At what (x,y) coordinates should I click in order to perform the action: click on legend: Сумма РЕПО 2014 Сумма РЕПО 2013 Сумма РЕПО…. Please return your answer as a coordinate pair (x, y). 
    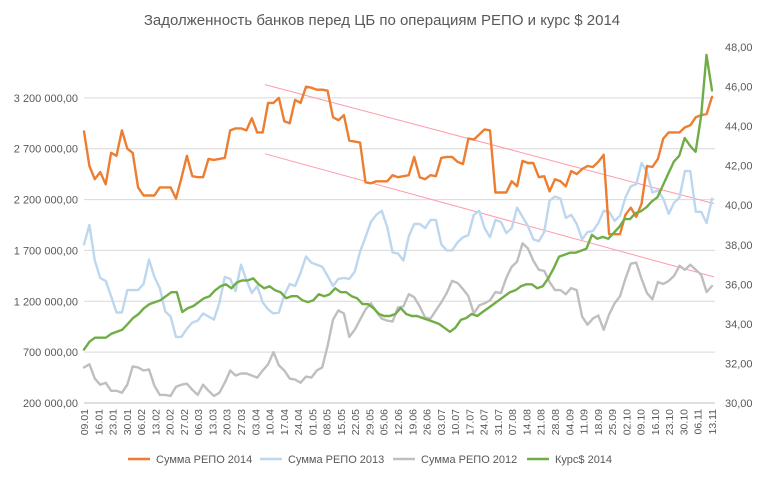
    Looking at the image, I should click on (370, 460).